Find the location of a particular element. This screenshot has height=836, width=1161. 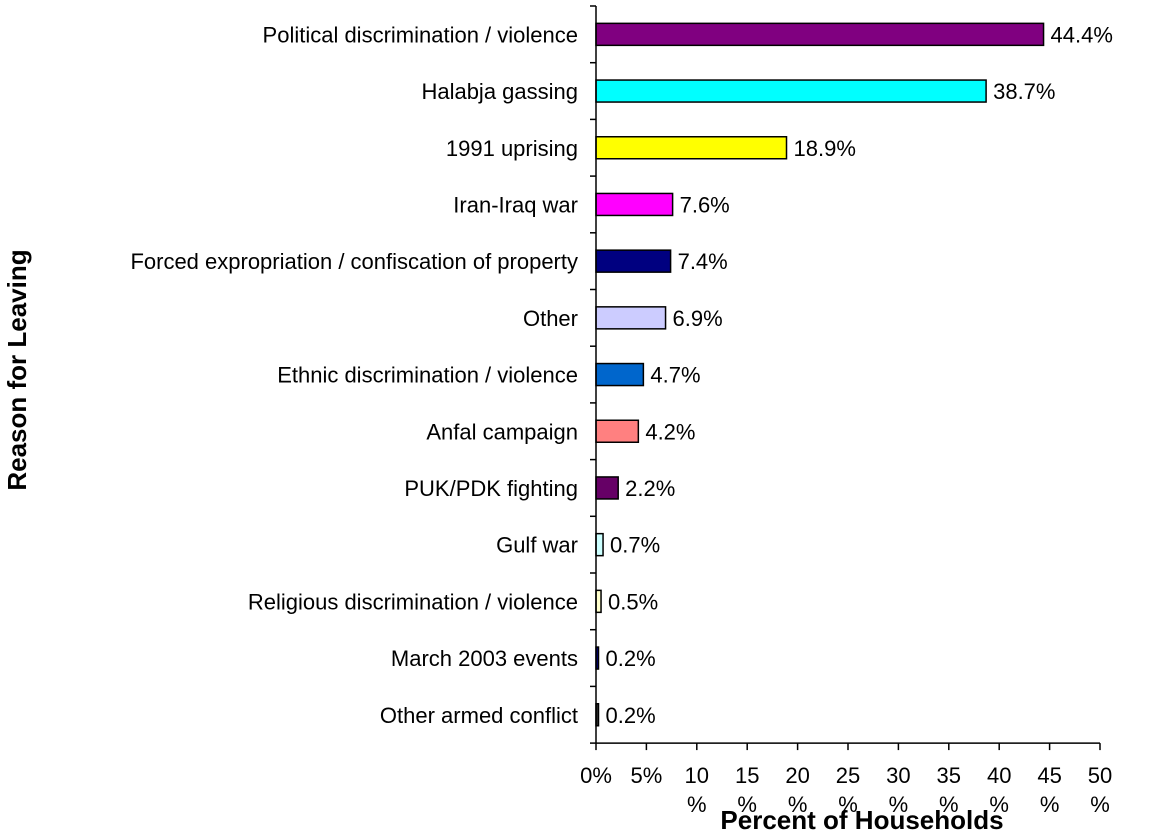

category-label: Other is located at coordinates (550, 318).